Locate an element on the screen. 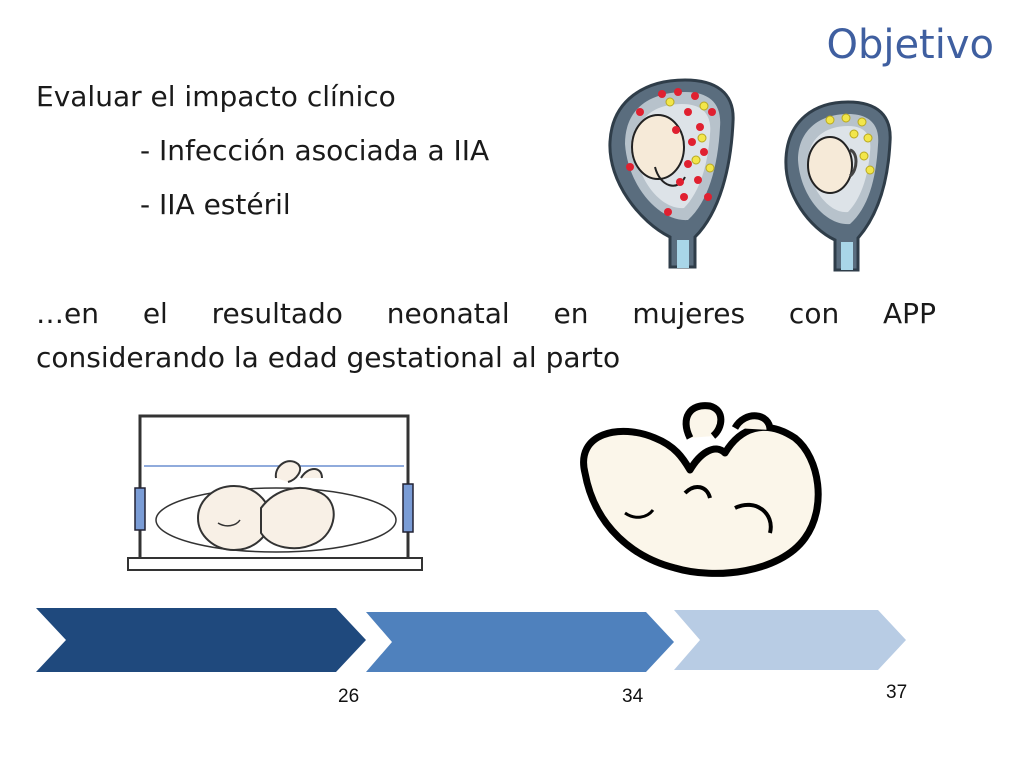 This screenshot has width=1024, height=768. paragraph-word: APP is located at coordinates (909, 313).